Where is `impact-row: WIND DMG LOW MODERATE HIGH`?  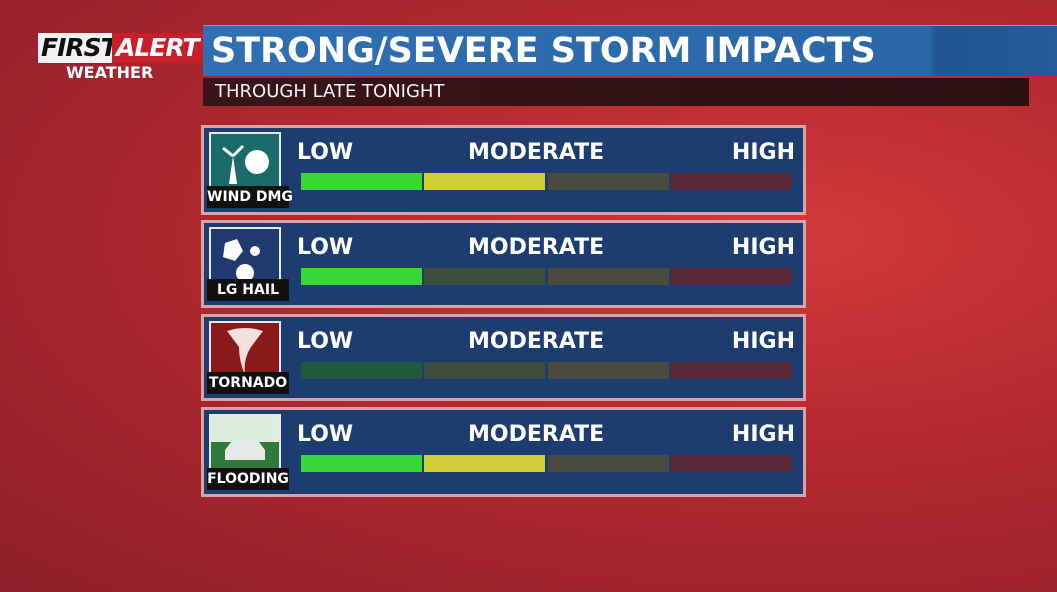 impact-row: WIND DMG LOW MODERATE HIGH is located at coordinates (503, 170).